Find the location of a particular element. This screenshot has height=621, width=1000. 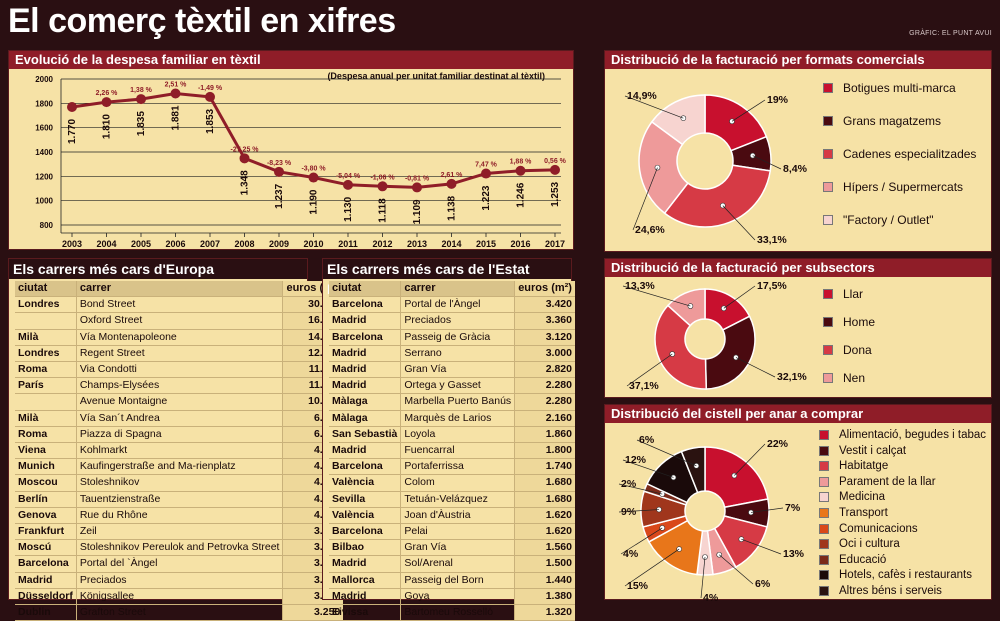

legend-item: Hotels, cafès i restaurants is located at coordinates (895, 575).